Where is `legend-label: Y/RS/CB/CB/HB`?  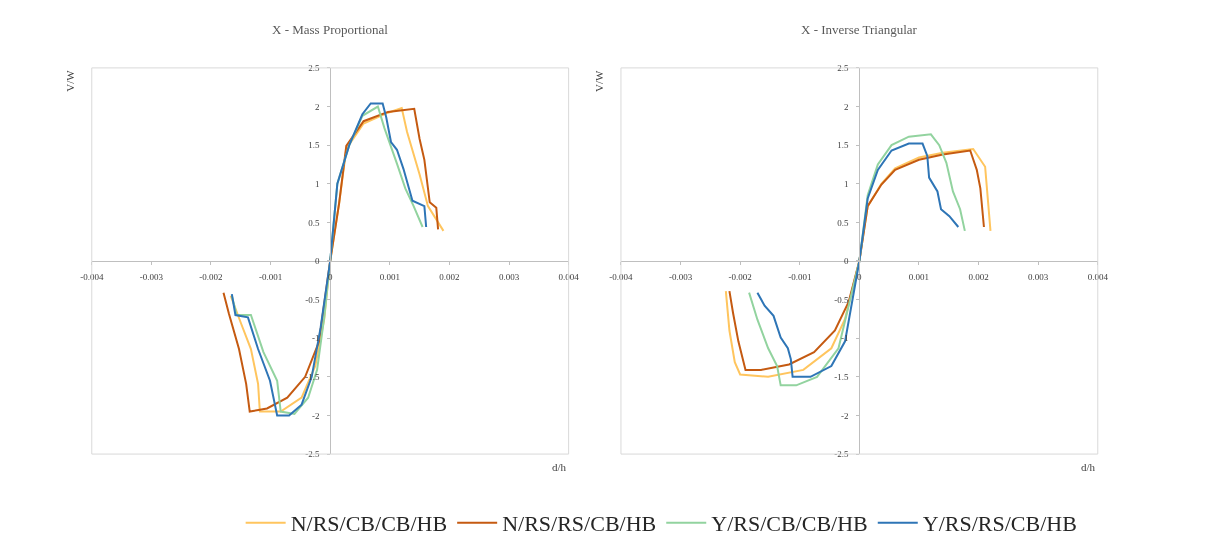
legend-label: Y/RS/CB/CB/HB is located at coordinates (789, 524).